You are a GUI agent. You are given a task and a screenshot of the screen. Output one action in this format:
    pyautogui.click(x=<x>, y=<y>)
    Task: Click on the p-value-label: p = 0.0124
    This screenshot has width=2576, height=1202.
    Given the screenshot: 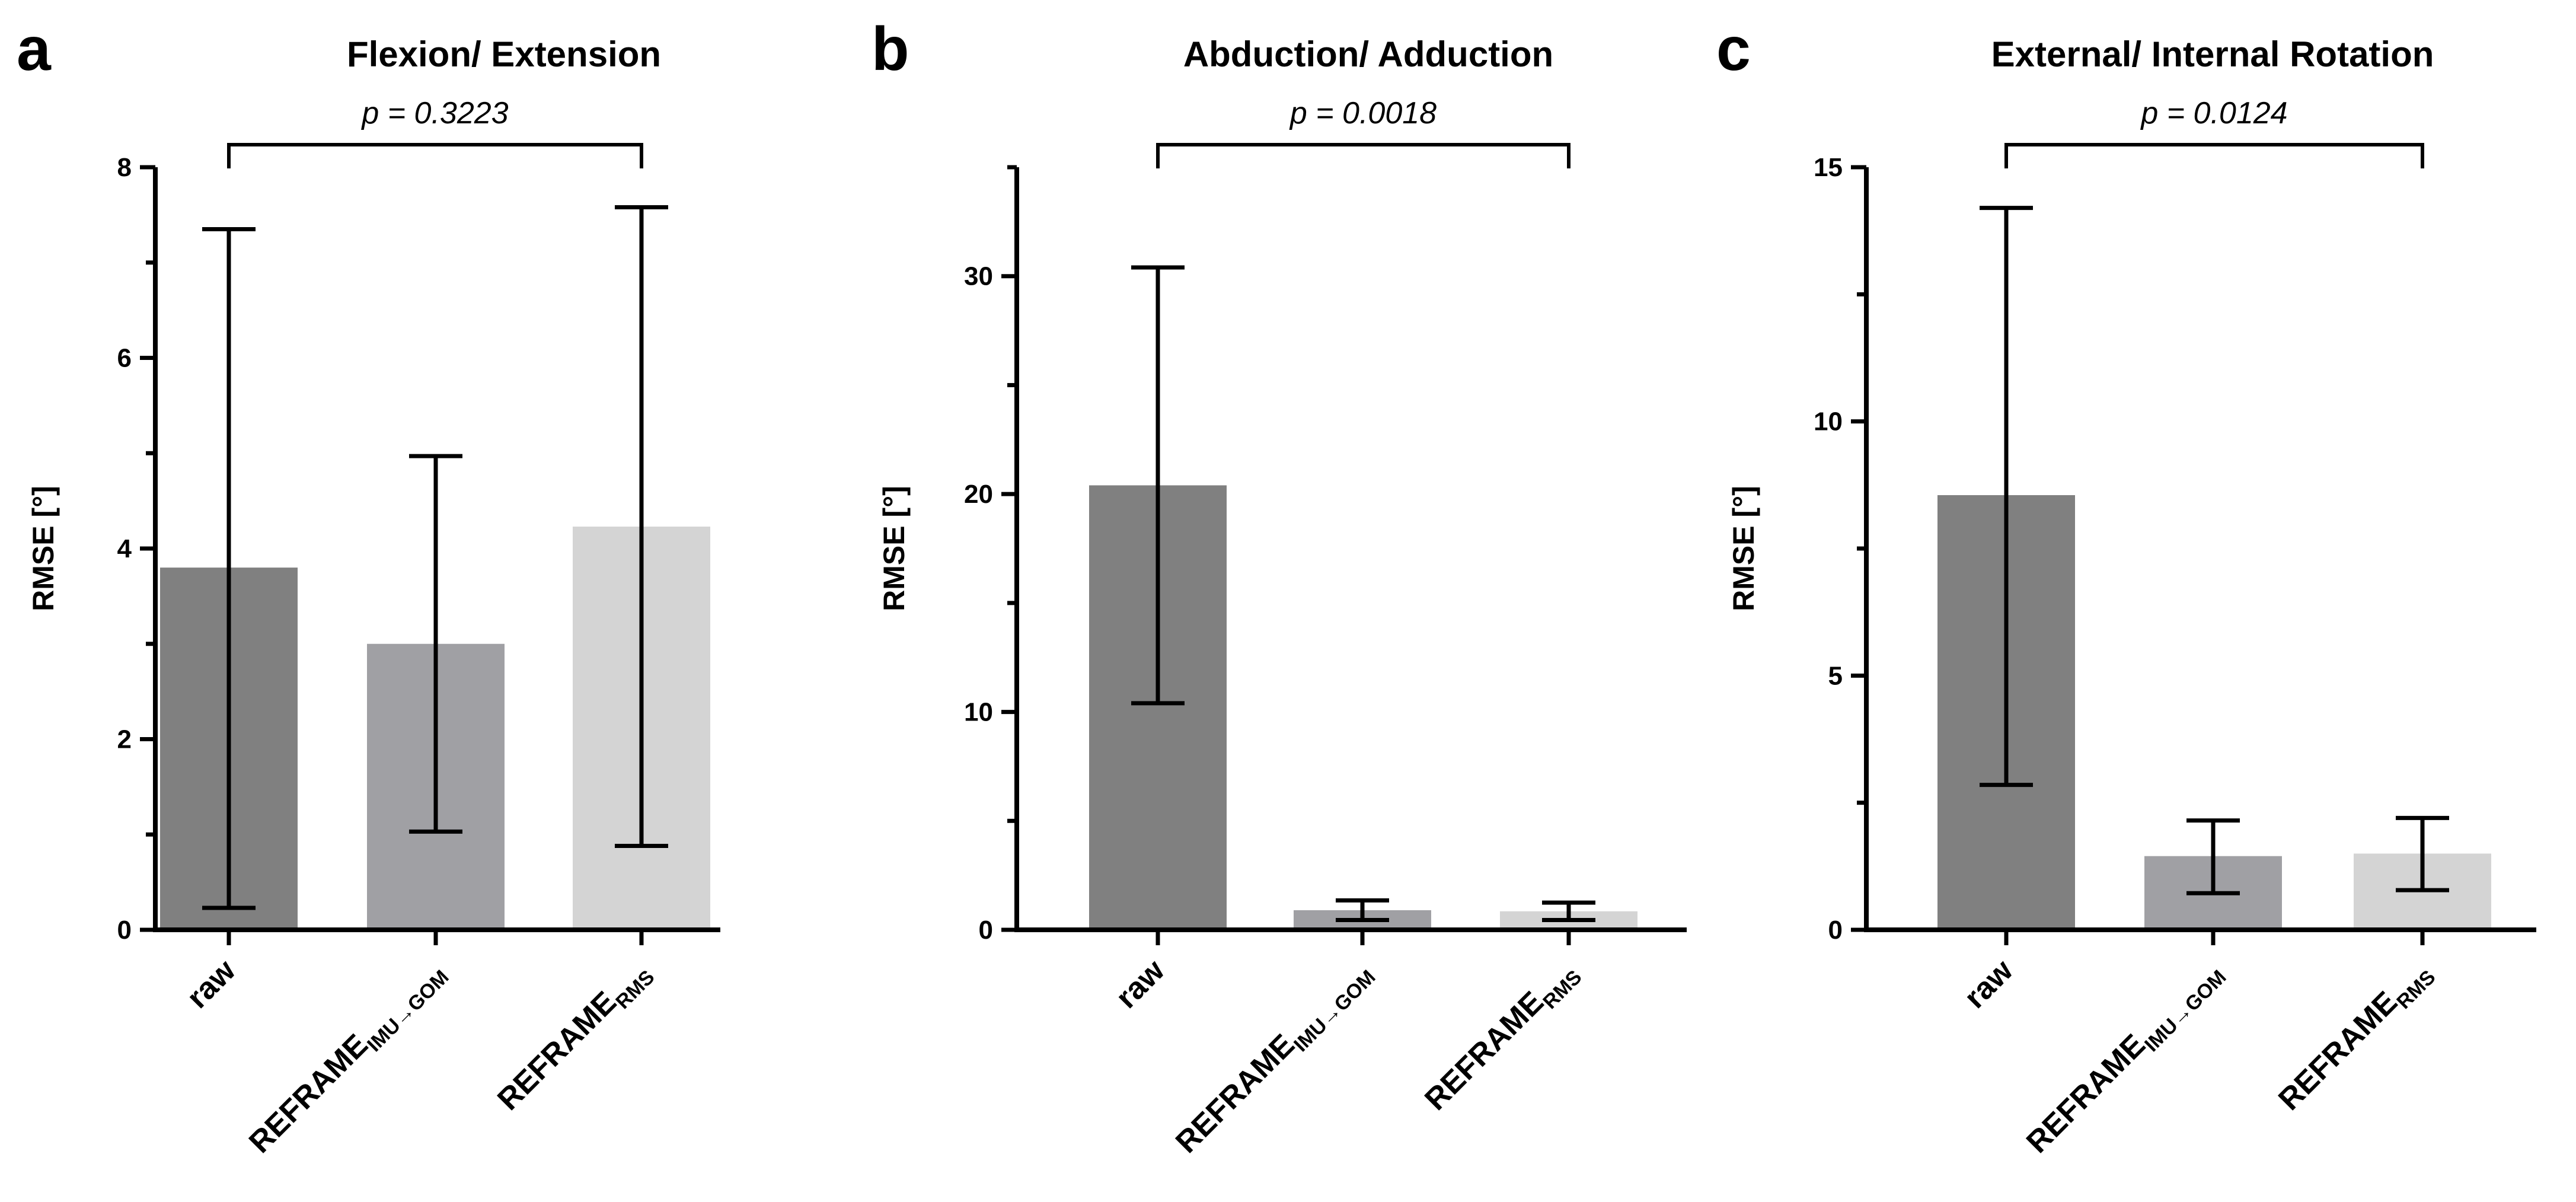 What is the action you would take?
    pyautogui.click(x=2213, y=113)
    